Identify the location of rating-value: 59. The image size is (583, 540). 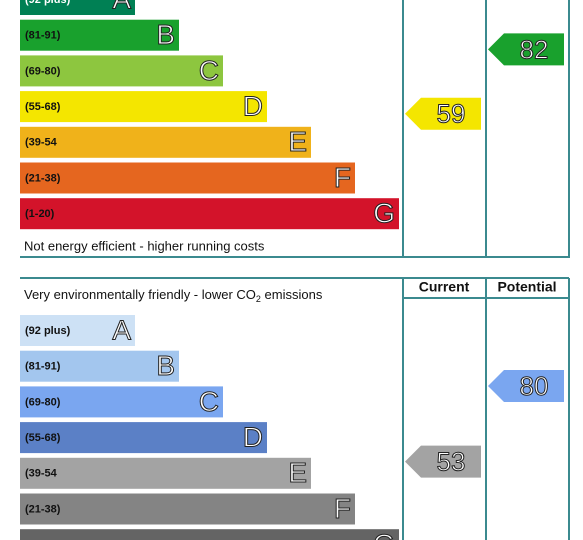
(451, 114).